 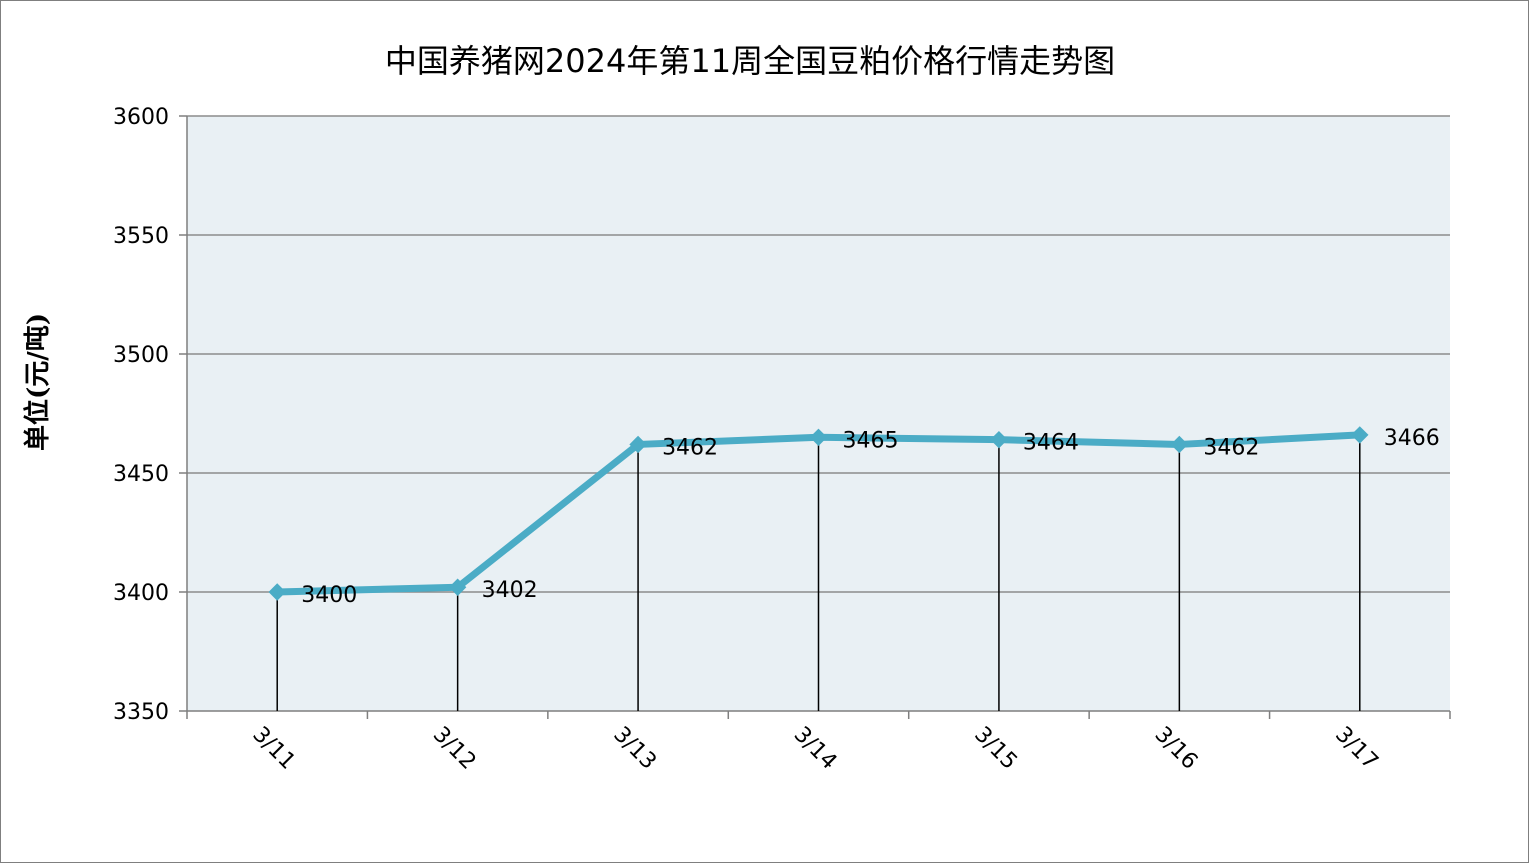 What do you see at coordinates (815, 748) in the screenshot?
I see `x-tick-label: 3/14` at bounding box center [815, 748].